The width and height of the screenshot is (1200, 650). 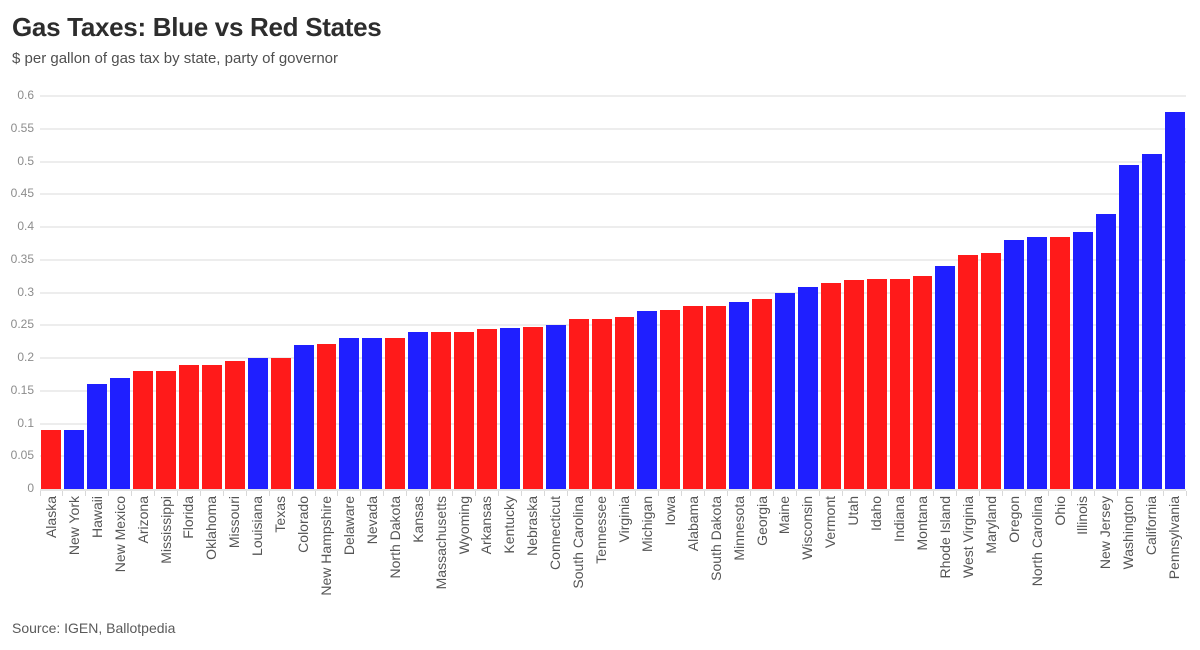 What do you see at coordinates (762, 394) in the screenshot?
I see `bar-georgia` at bounding box center [762, 394].